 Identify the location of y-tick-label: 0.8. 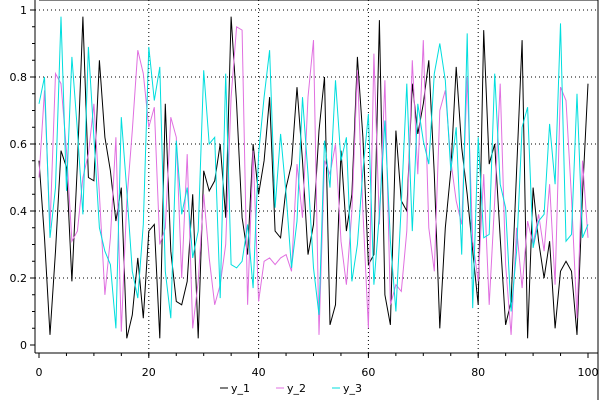
(19, 77).